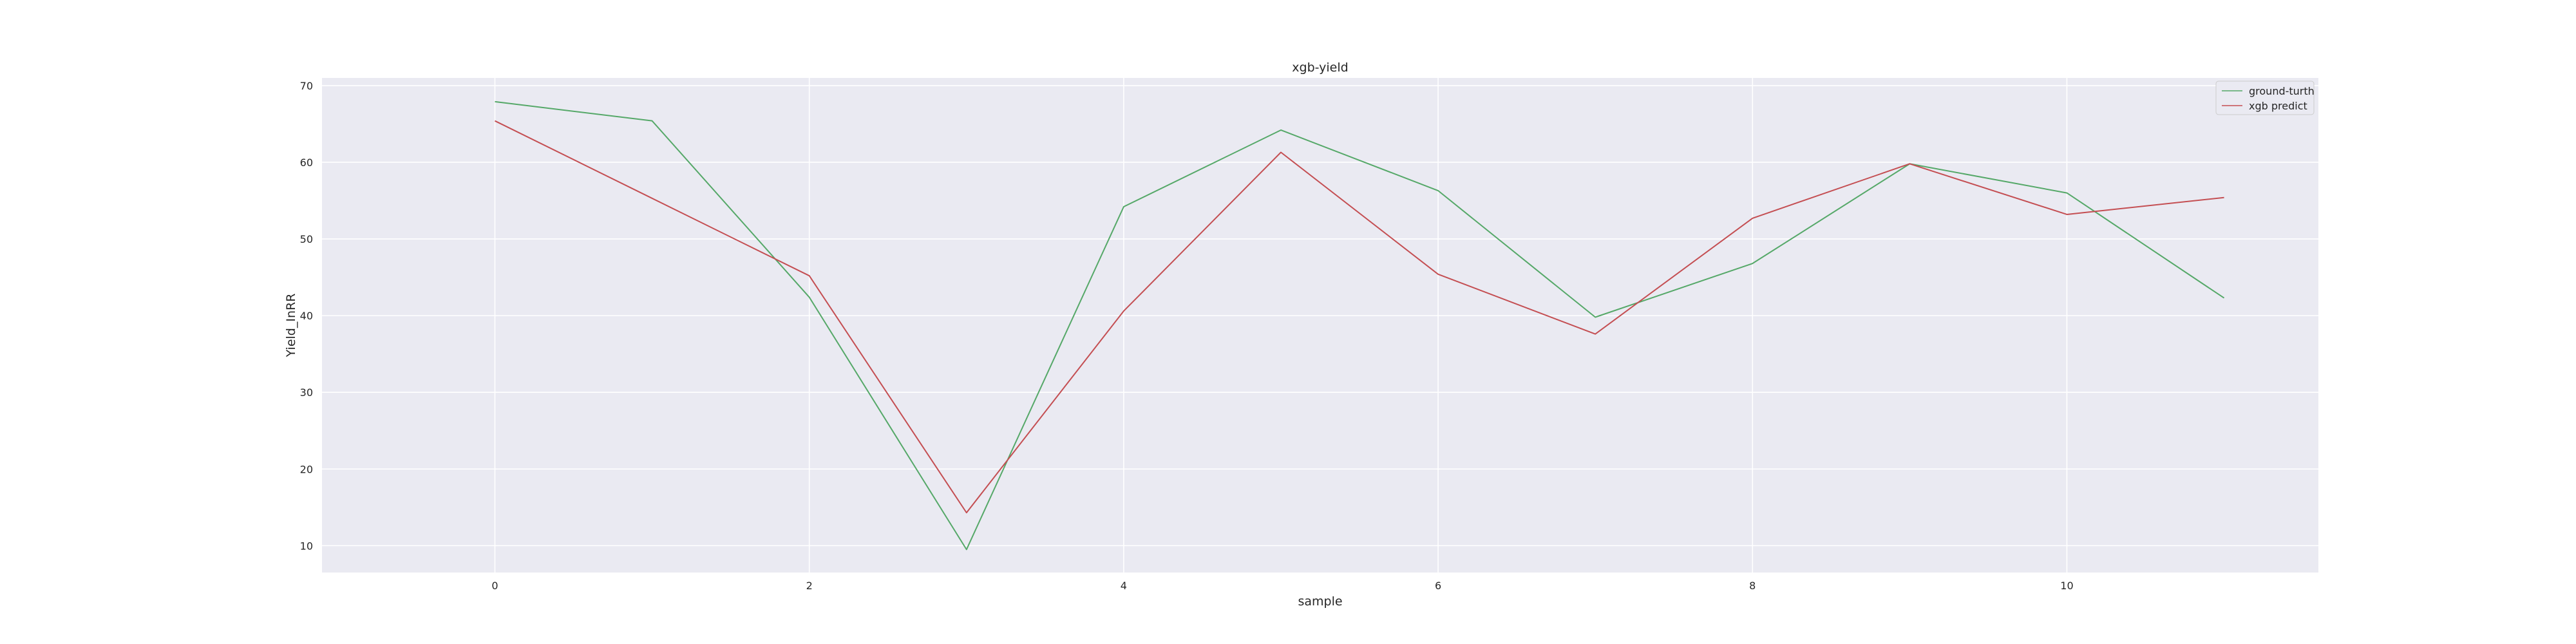 This screenshot has height=644, width=2576. I want to click on y-tick-label: 50, so click(306, 239).